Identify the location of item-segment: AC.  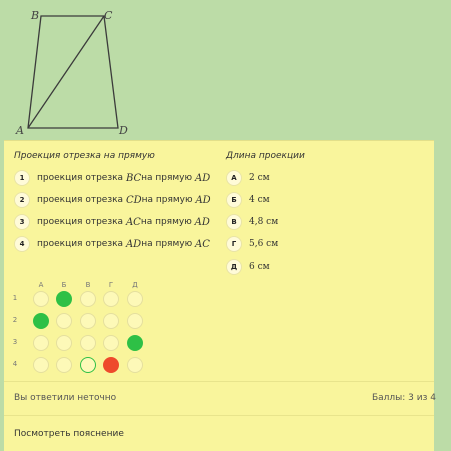
(133, 222).